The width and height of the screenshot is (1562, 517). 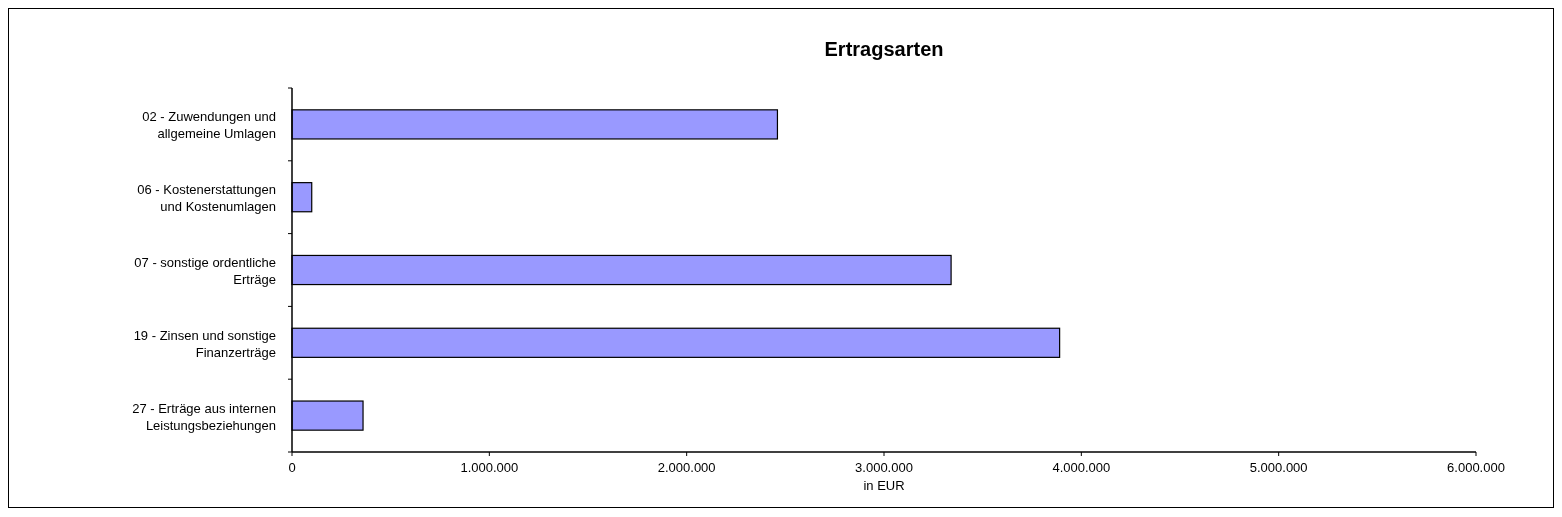 I want to click on x-axis-title: in EUR, so click(x=884, y=485).